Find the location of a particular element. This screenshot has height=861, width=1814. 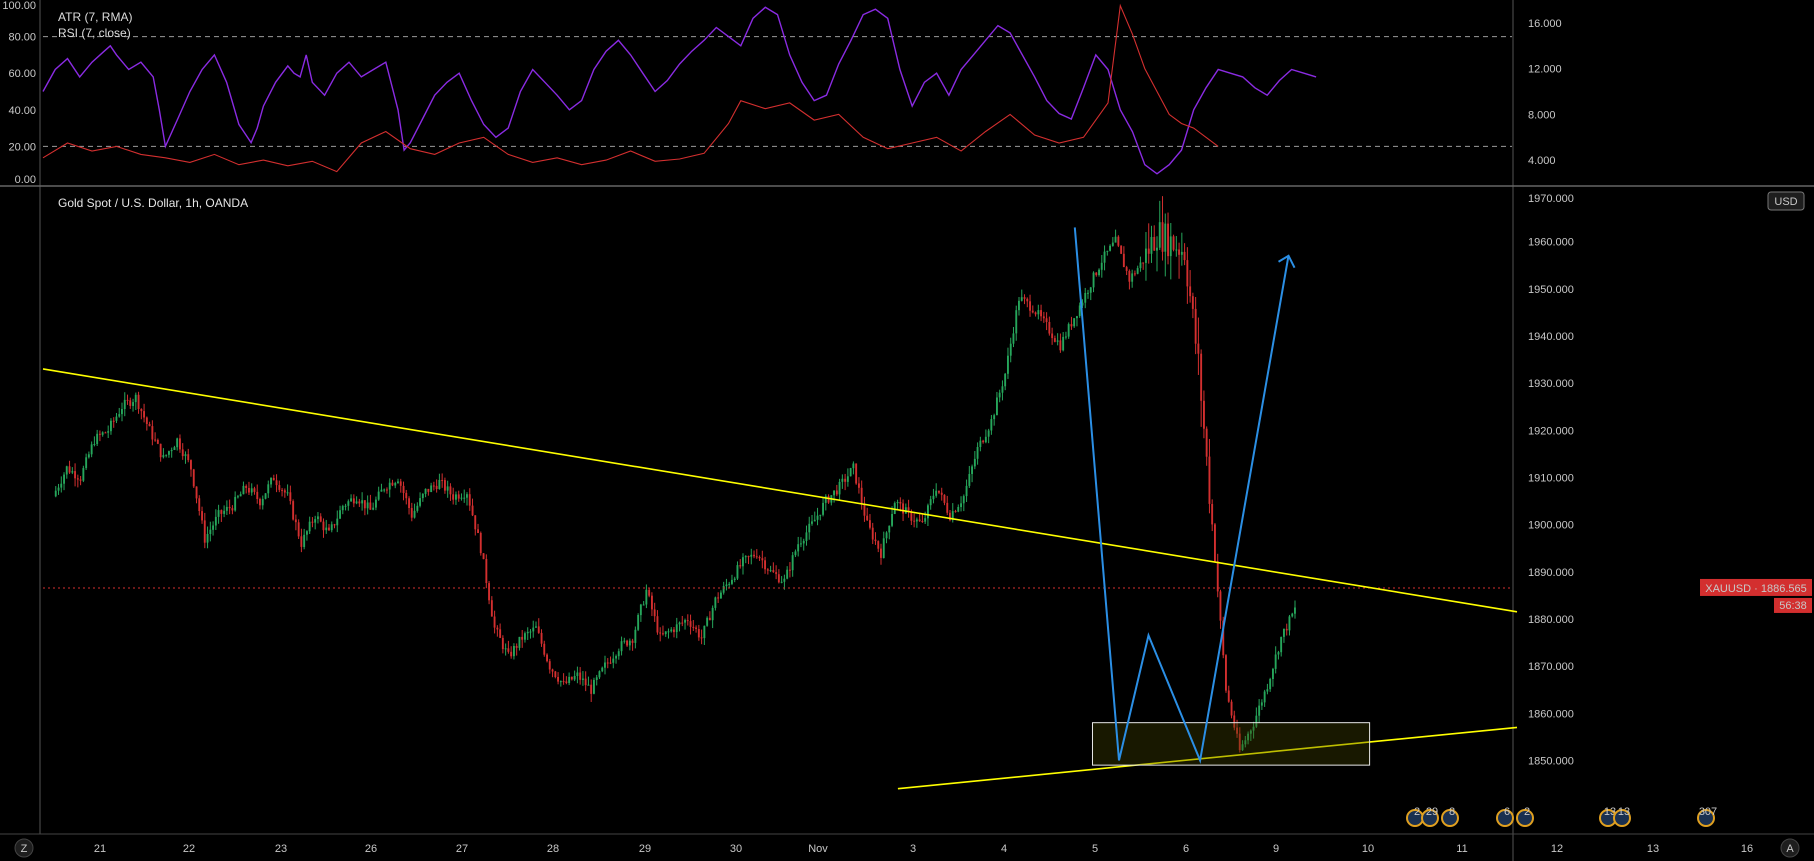

atr-axis-tick: 12.000 is located at coordinates (1545, 70).